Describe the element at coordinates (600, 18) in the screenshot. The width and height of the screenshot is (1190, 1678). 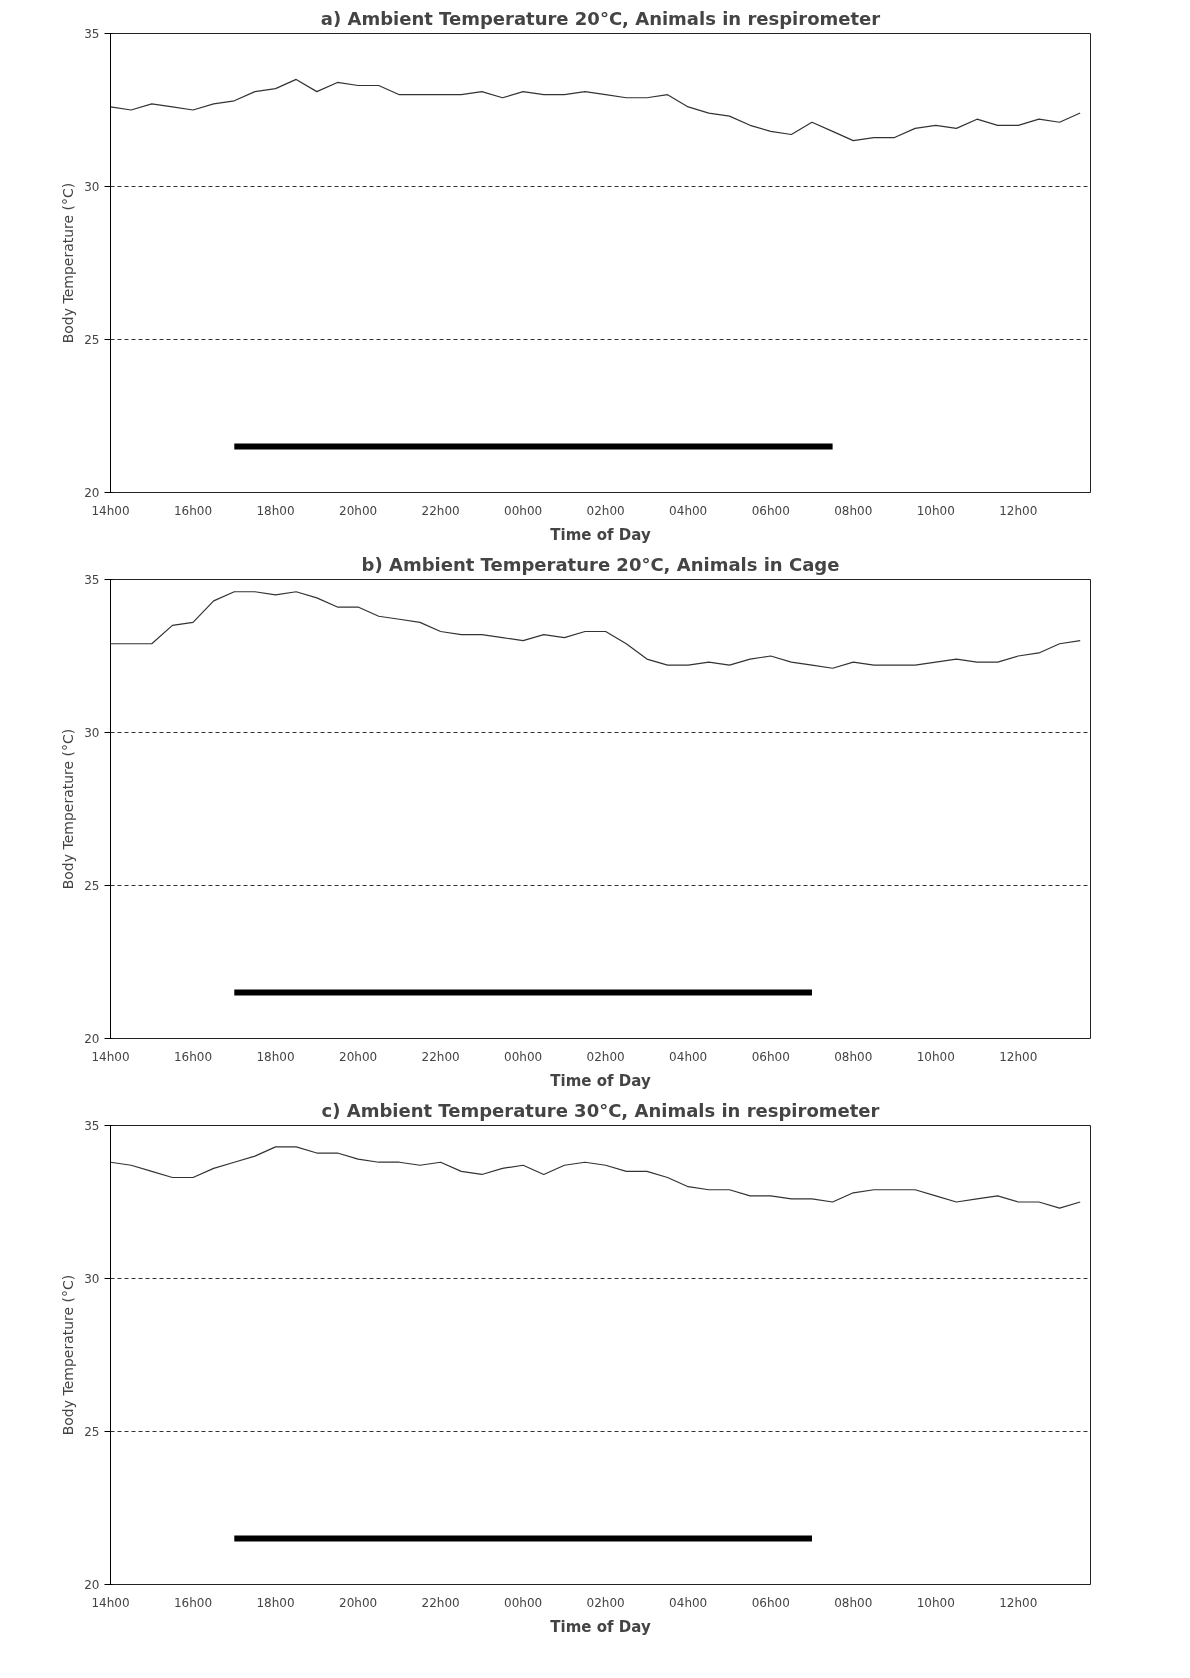
I see `chart-title: a) Ambient Temperature 20°C, Animals in respirometer` at that location.